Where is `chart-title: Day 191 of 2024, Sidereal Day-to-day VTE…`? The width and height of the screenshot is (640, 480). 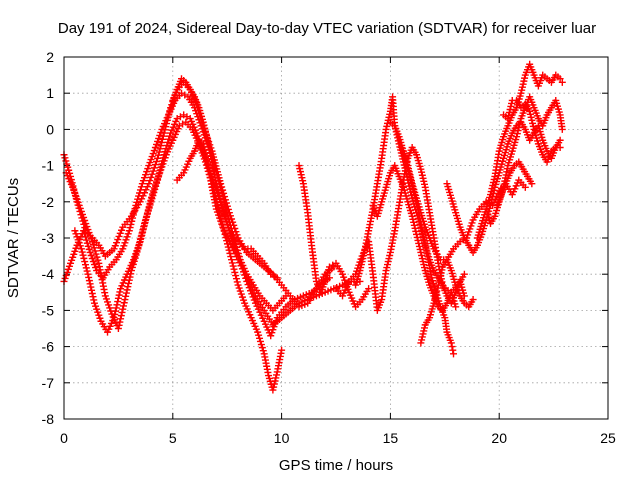
chart-title: Day 191 of 2024, Sidereal Day-to-day VTE… is located at coordinates (327, 28).